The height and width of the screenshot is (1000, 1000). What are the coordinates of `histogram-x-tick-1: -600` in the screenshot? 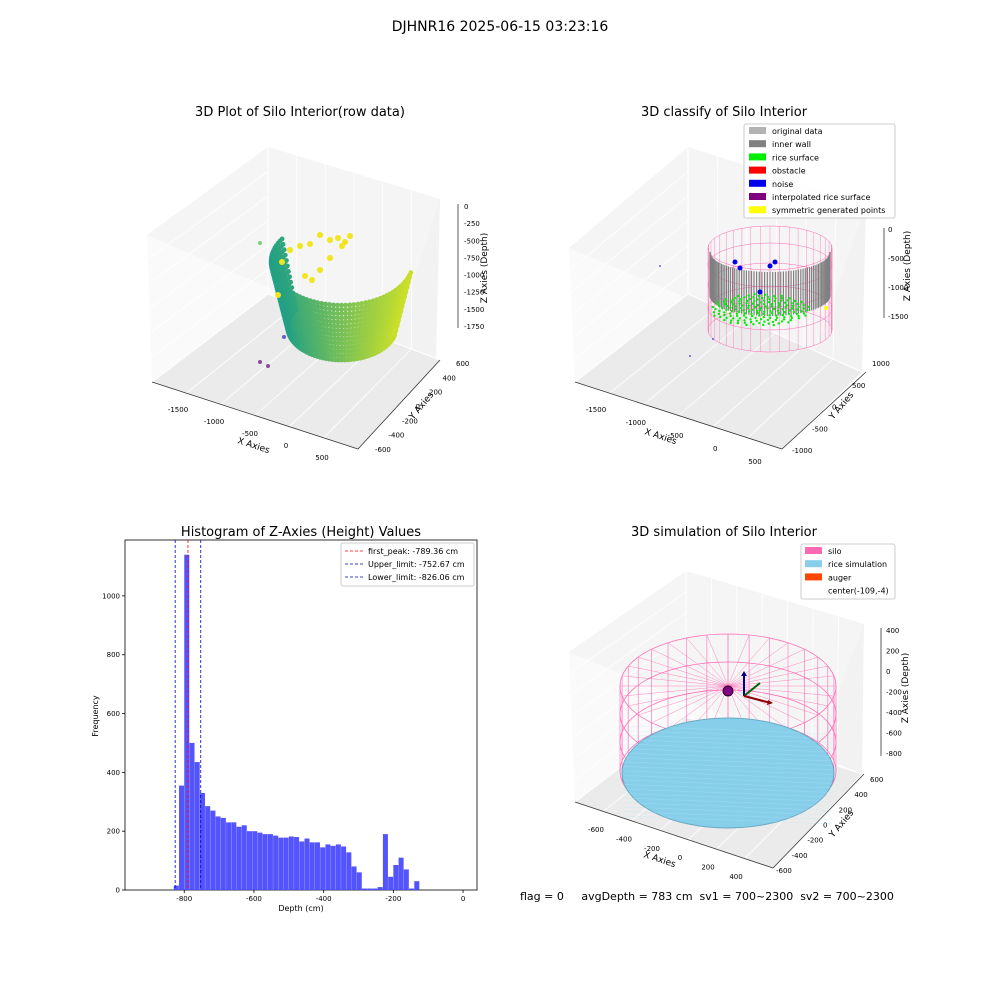 It's located at (254, 899).